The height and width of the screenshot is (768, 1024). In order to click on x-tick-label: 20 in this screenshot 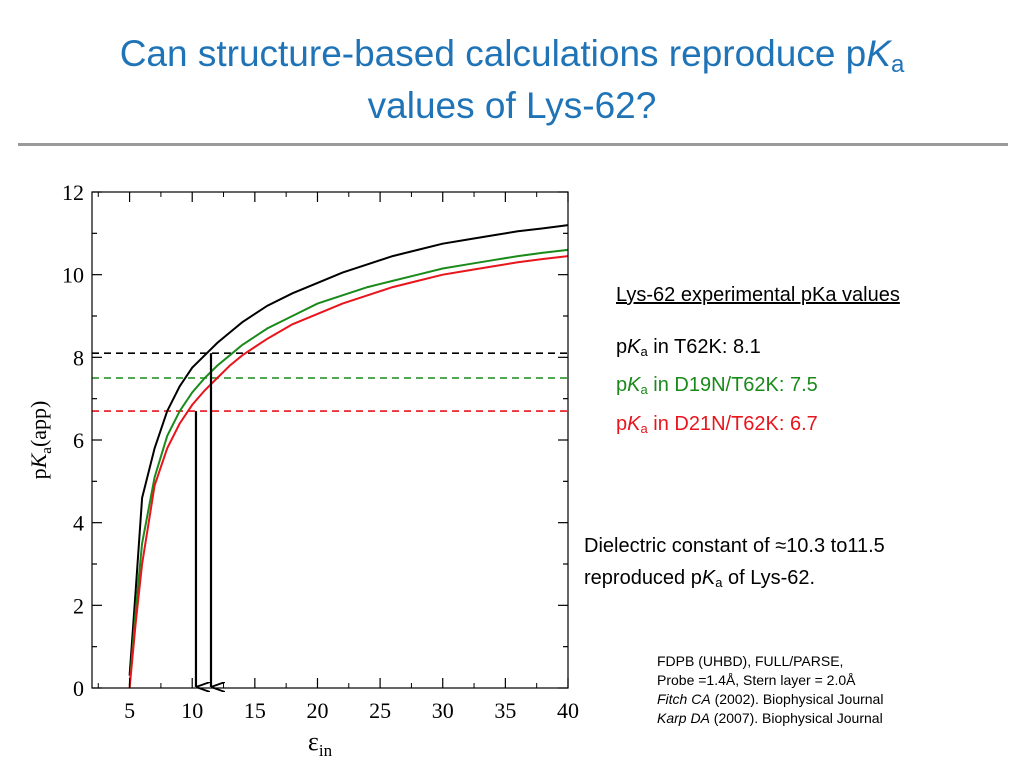, I will do `click(317, 710)`.